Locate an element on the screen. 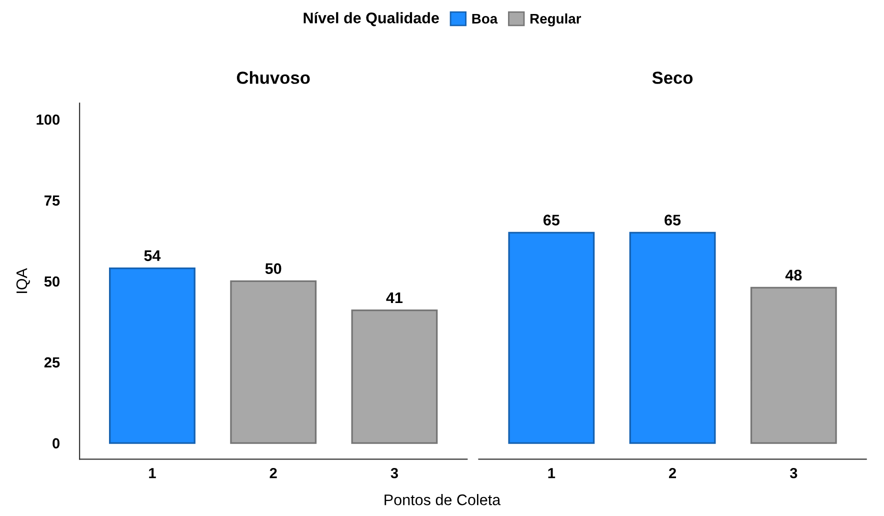 This screenshot has width=884, height=516. data-label: 41 is located at coordinates (394, 298).